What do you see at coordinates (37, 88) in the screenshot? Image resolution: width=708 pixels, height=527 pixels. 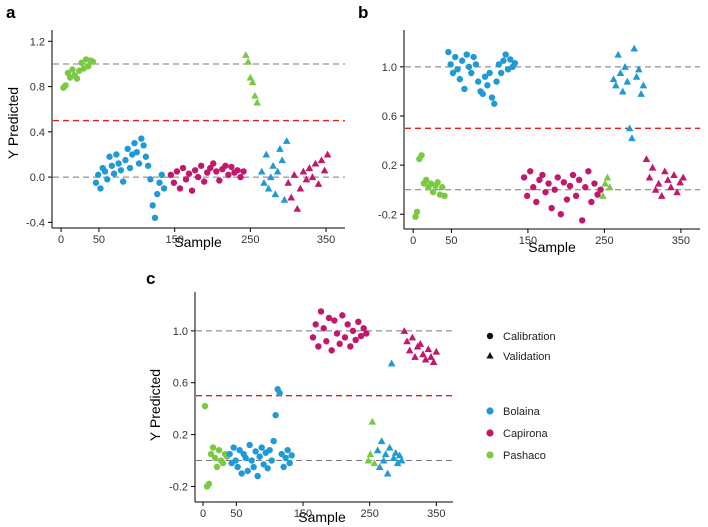 I see `panel-a-y-tick-label: 0.8` at bounding box center [37, 88].